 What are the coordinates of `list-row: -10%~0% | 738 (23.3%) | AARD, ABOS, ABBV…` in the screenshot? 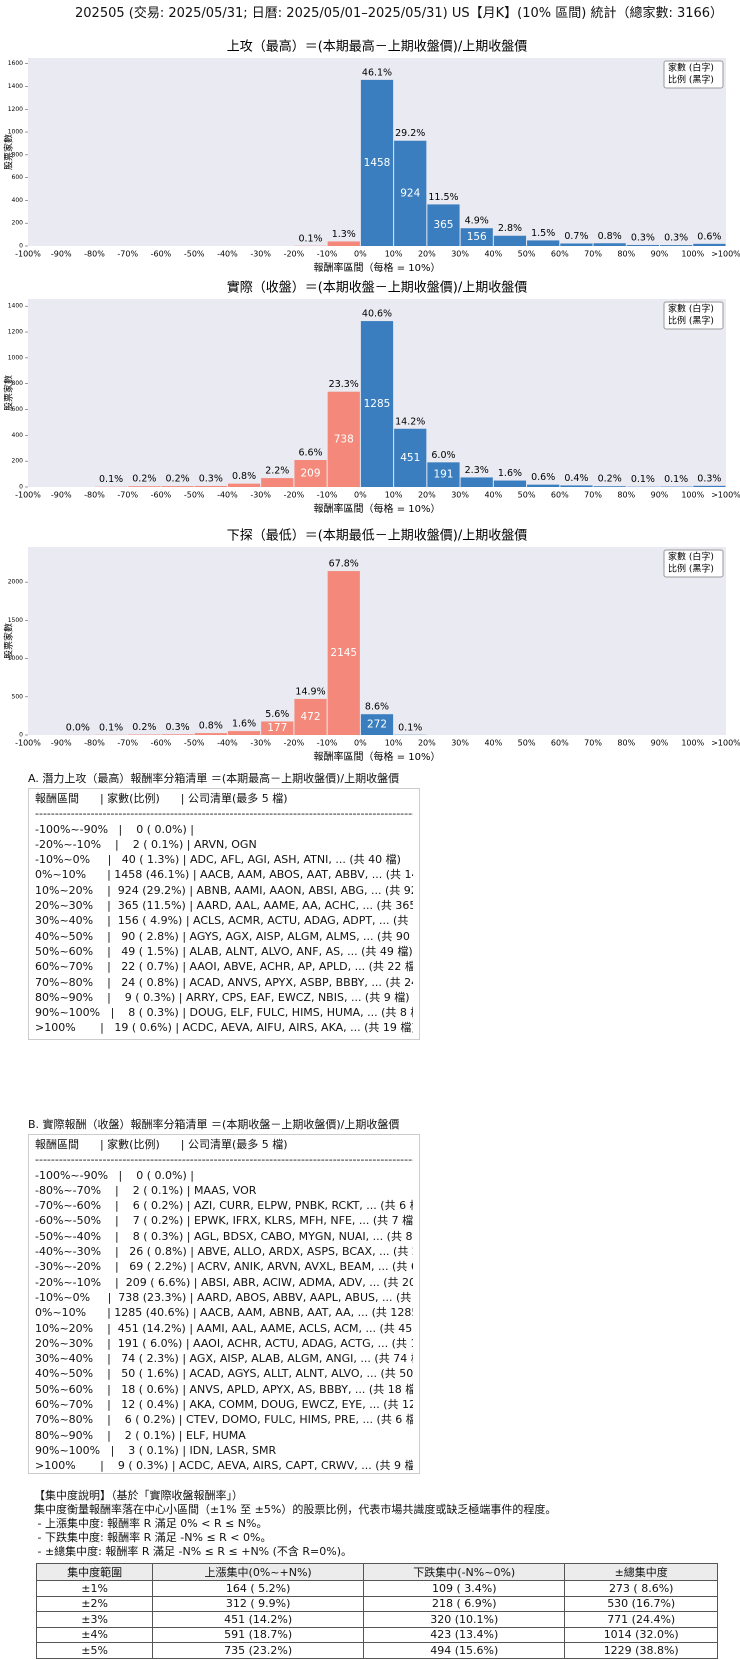 It's located at (224, 1297).